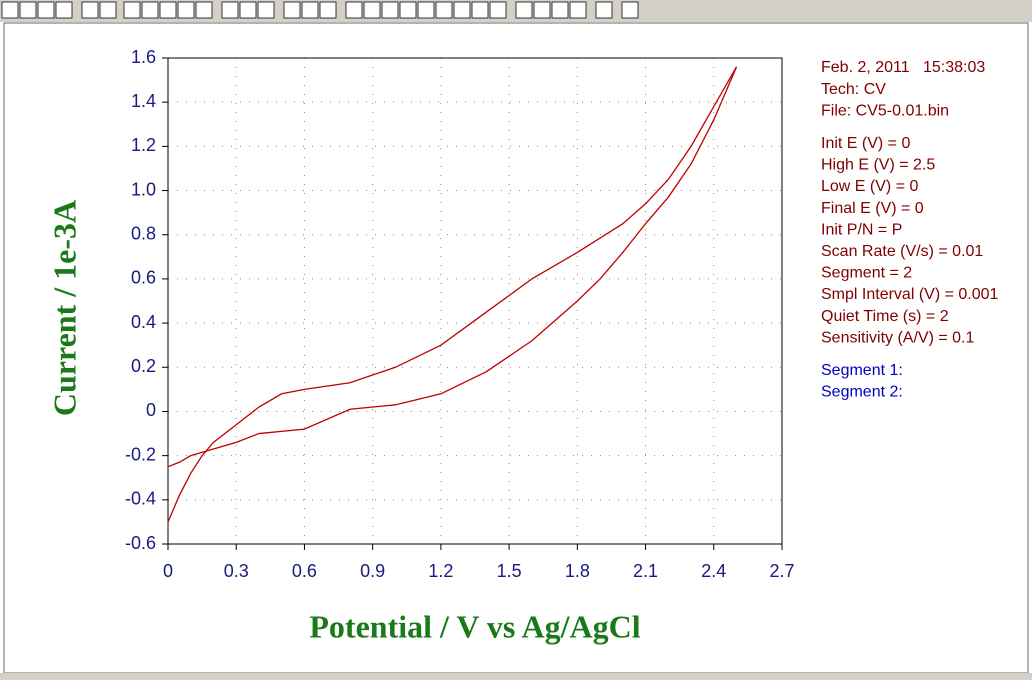  I want to click on x-tick-label: 1.2, so click(440, 571).